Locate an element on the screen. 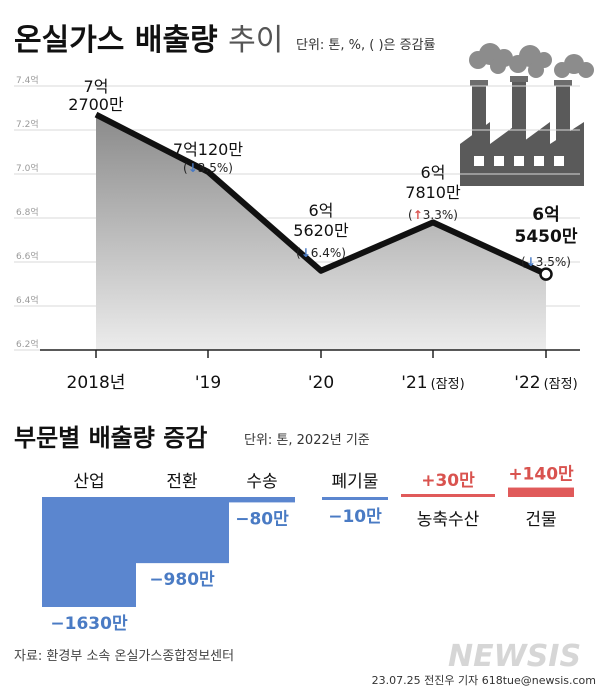 Image resolution: width=600 pixels, height=690 pixels. bar-section-title: 부문별 배출량 증감 is located at coordinates (110, 438).